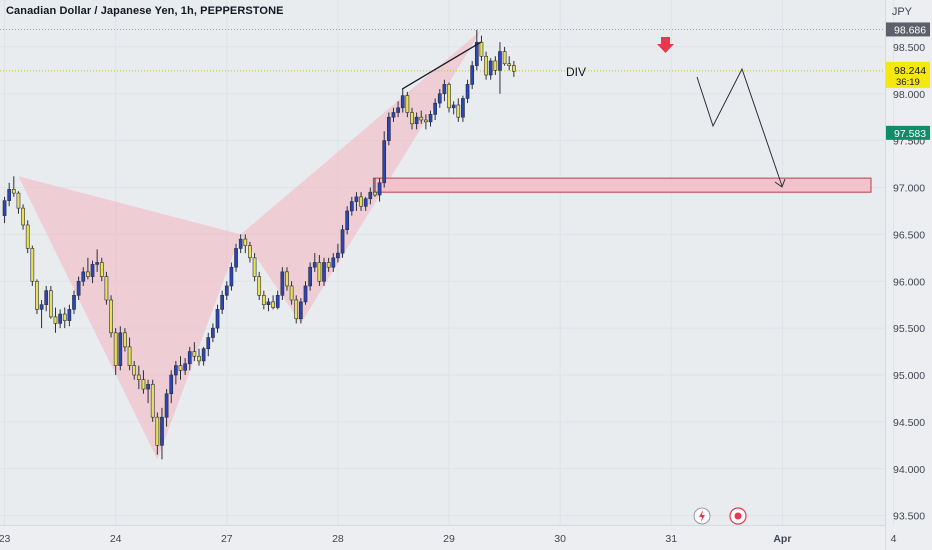  Describe the element at coordinates (894, 539) in the screenshot. I see `x-tick-label: 4` at that location.